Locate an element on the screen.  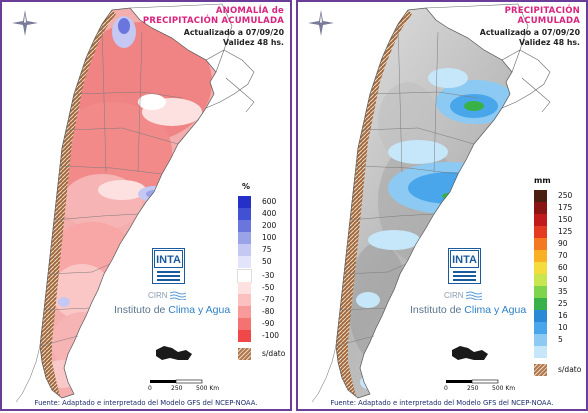
legend-item: -30 is located at coordinates (263, 276).